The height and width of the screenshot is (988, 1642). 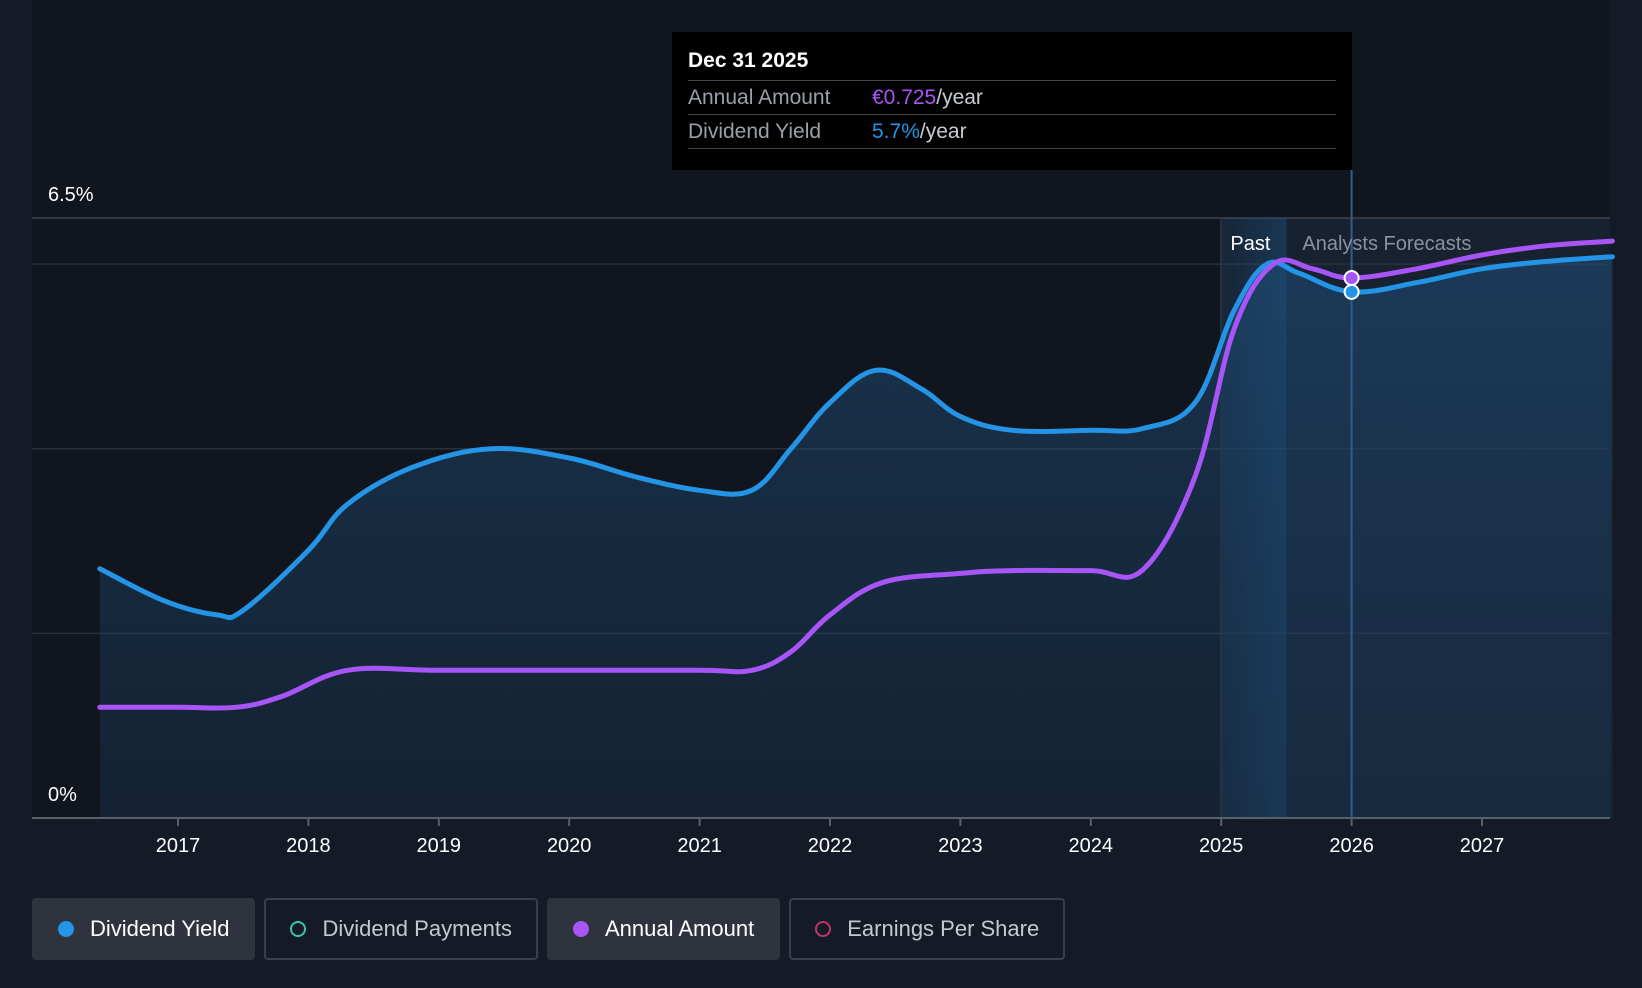 I want to click on y-axis-bottom-label: 0%, so click(x=62, y=795).